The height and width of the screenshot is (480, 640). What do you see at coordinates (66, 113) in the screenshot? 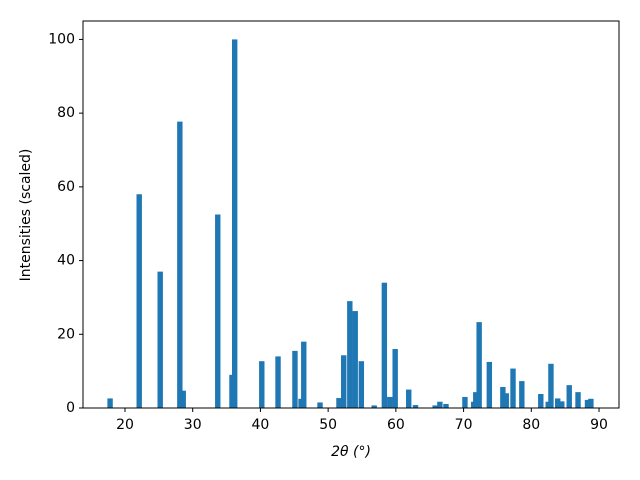
I see `y-tick-label: 80` at bounding box center [66, 113].